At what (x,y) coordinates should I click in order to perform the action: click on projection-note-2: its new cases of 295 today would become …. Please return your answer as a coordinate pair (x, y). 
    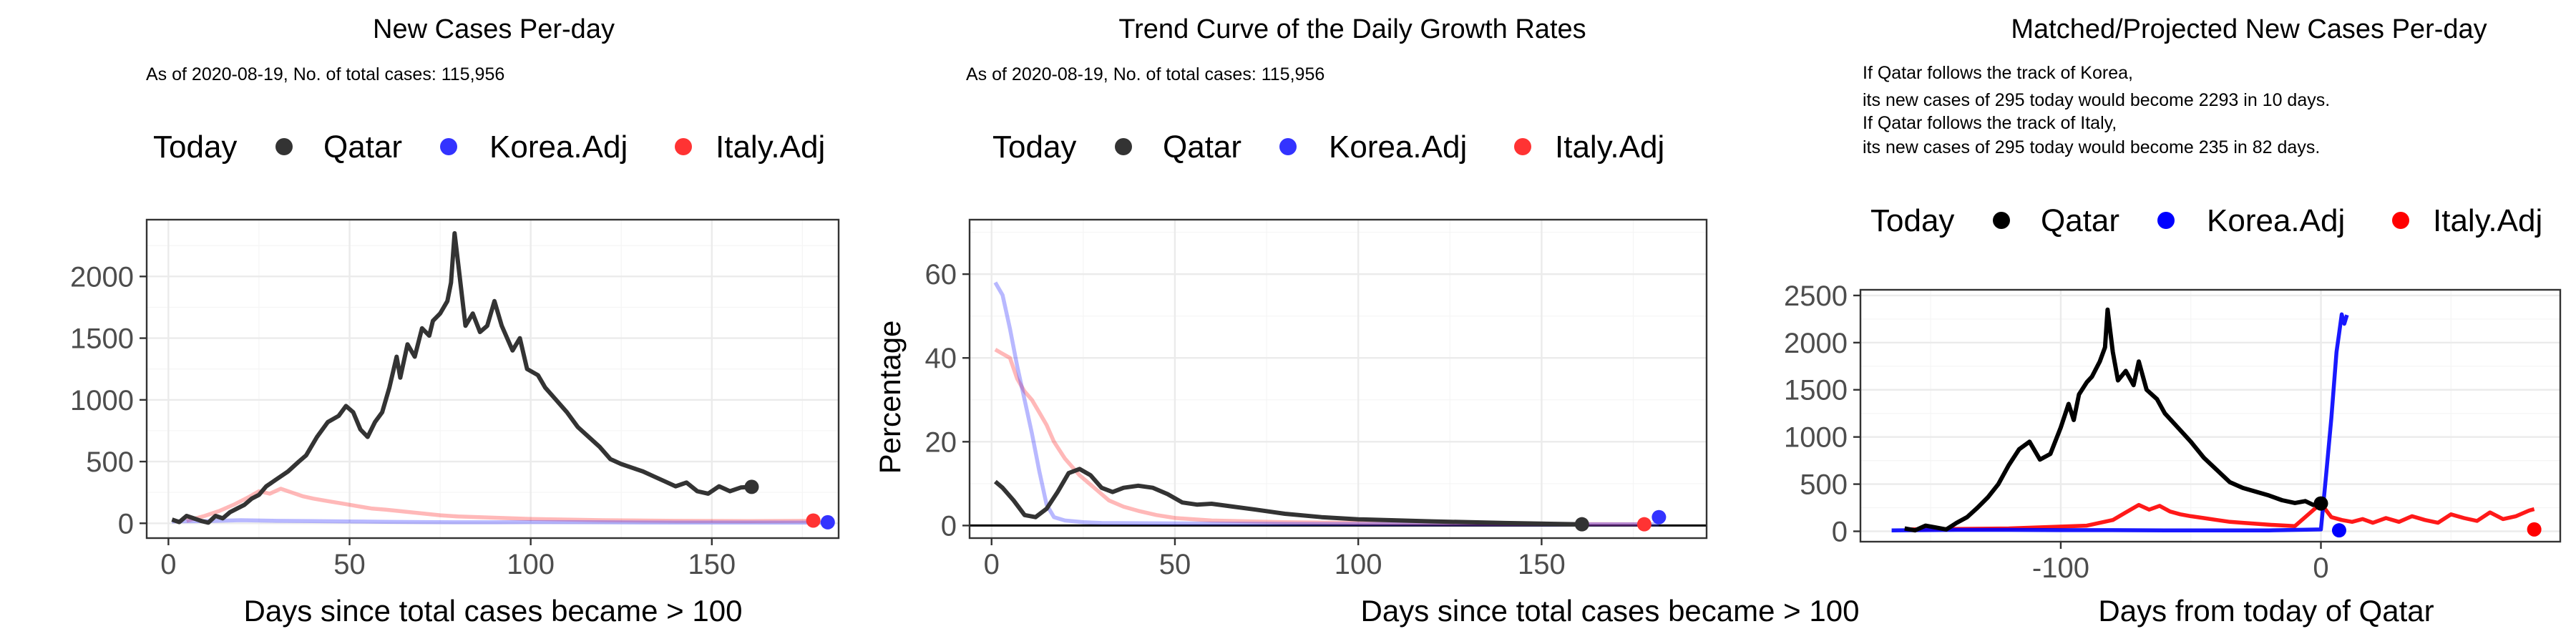
    Looking at the image, I should click on (2096, 100).